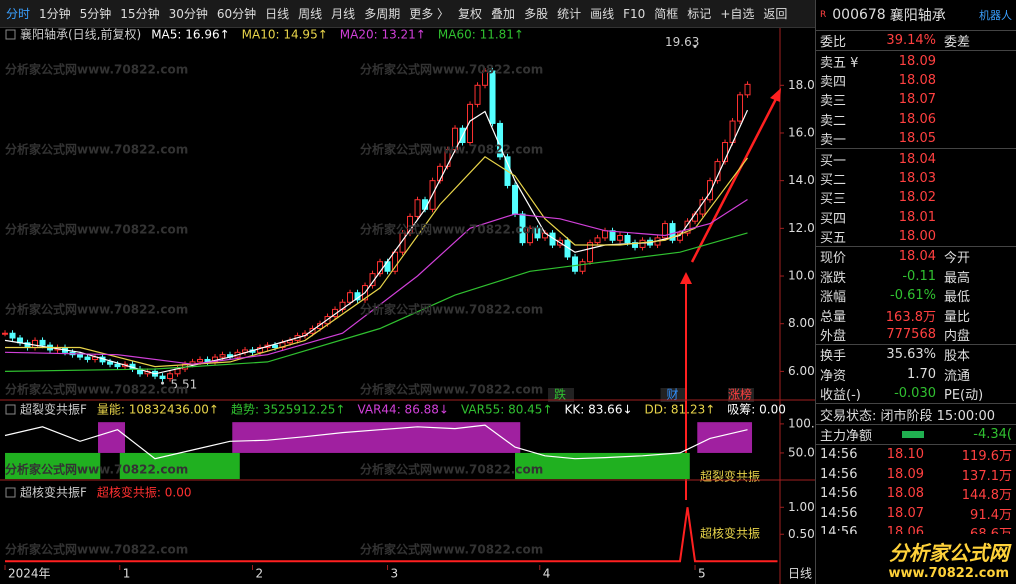 This screenshot has height=584, width=1016. What do you see at coordinates (916, 374) in the screenshot?
I see `stat-row: 净资 1.70 流通` at bounding box center [916, 374].